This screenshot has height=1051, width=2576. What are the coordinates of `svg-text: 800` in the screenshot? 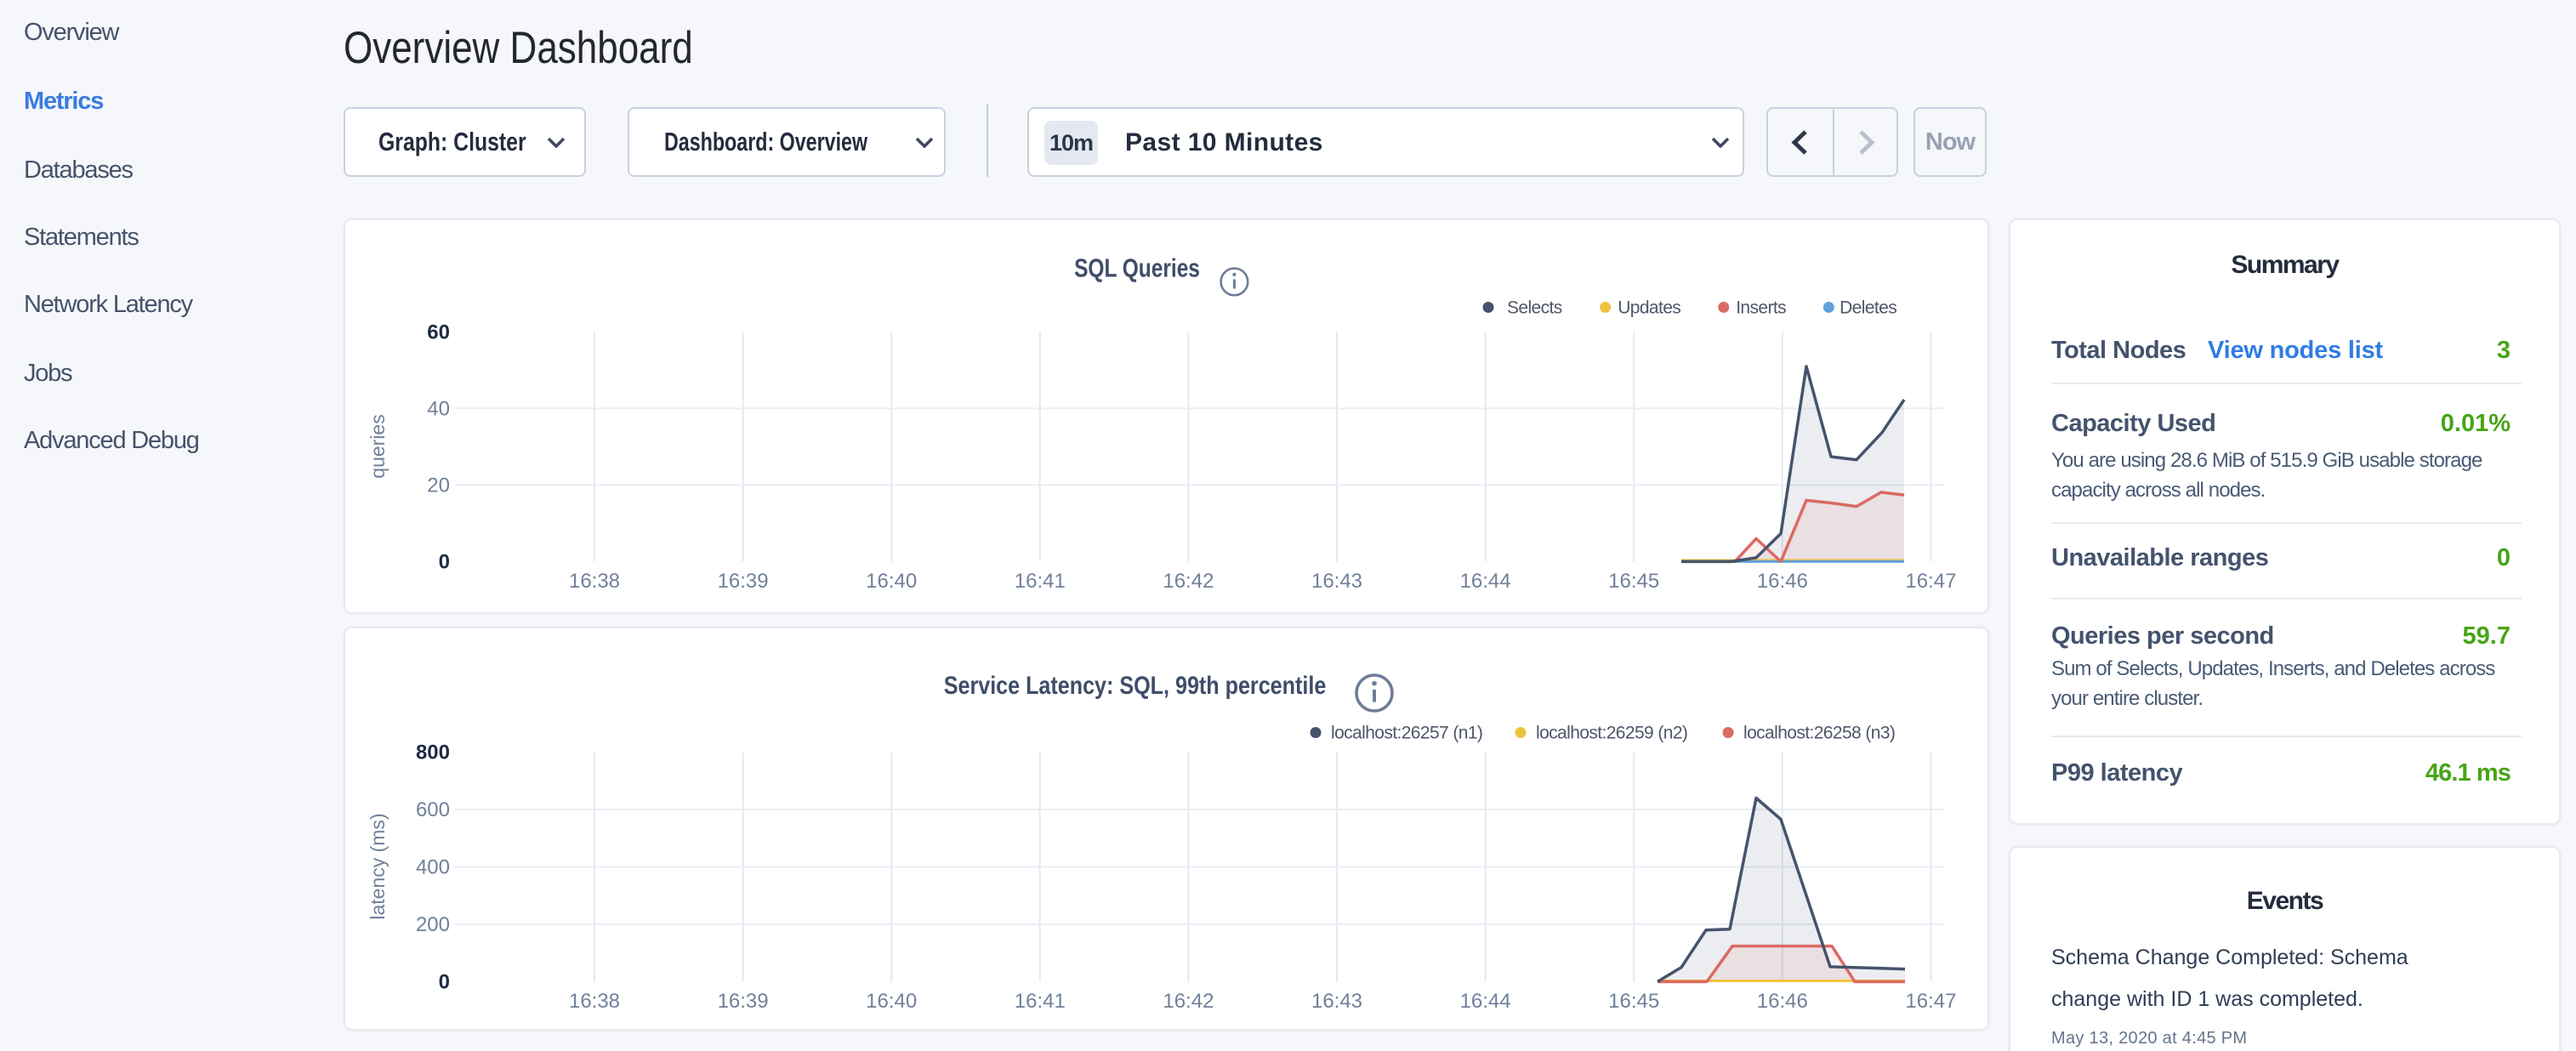 It's located at (433, 752).